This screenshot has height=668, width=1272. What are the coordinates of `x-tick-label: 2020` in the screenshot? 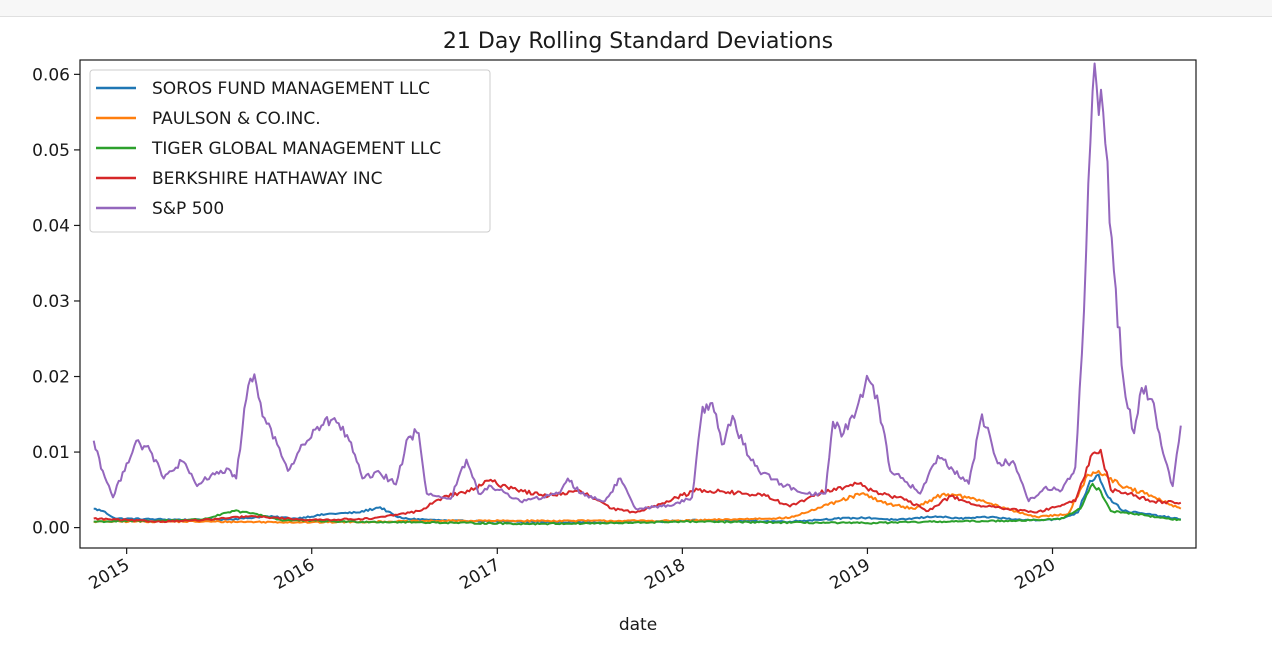 It's located at (1035, 574).